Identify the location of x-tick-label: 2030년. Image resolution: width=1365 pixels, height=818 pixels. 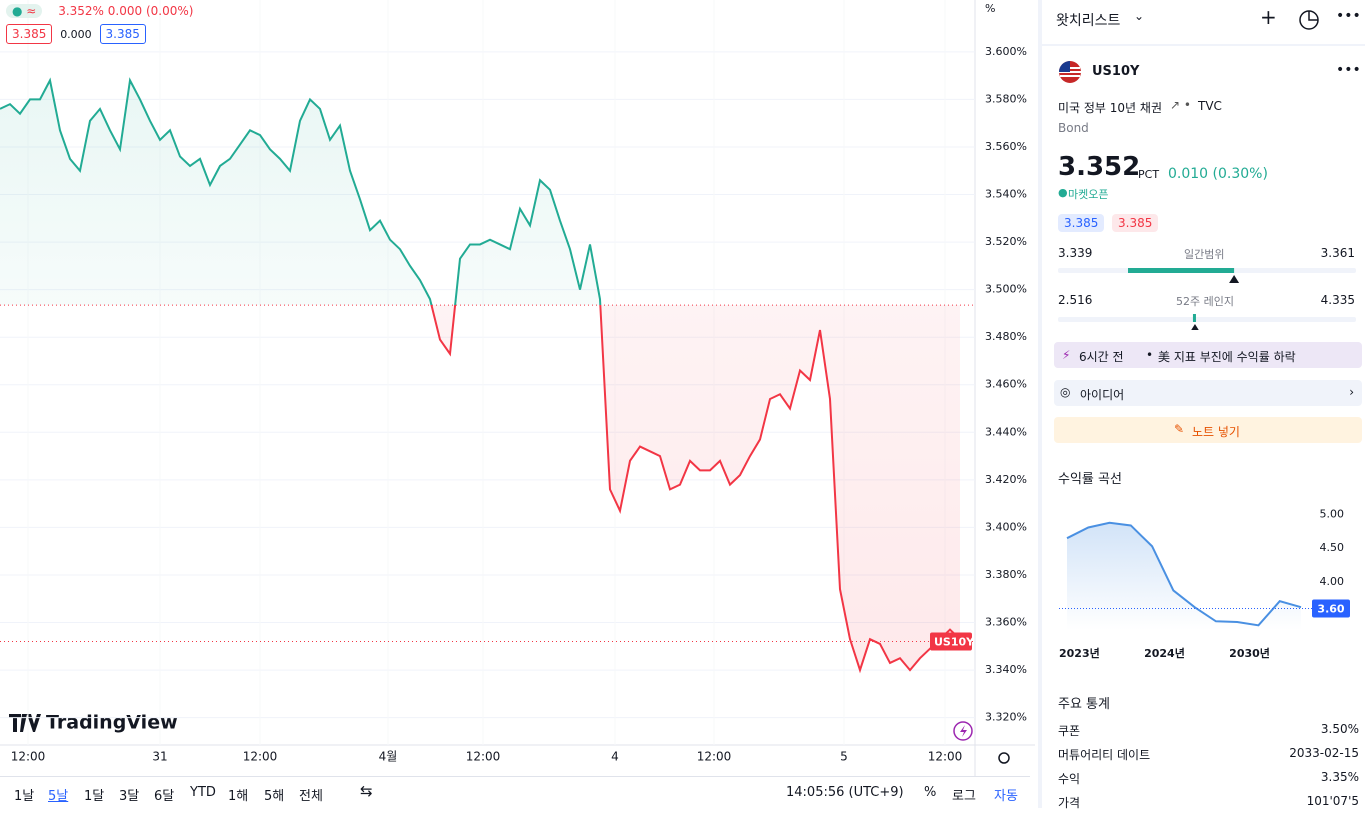
(1249, 653).